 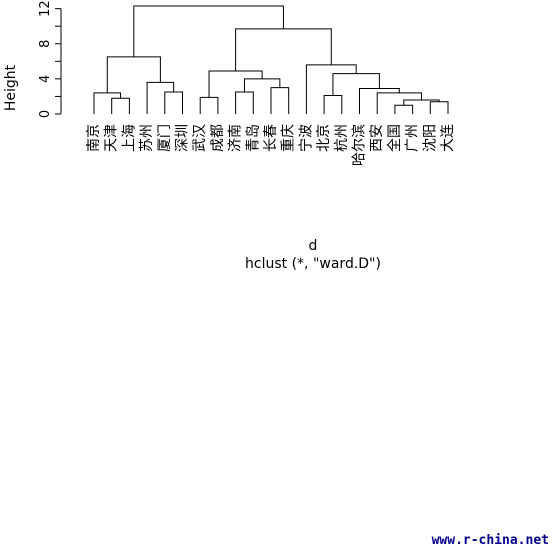 What do you see at coordinates (313, 246) in the screenshot?
I see `x-axis-label: d` at bounding box center [313, 246].